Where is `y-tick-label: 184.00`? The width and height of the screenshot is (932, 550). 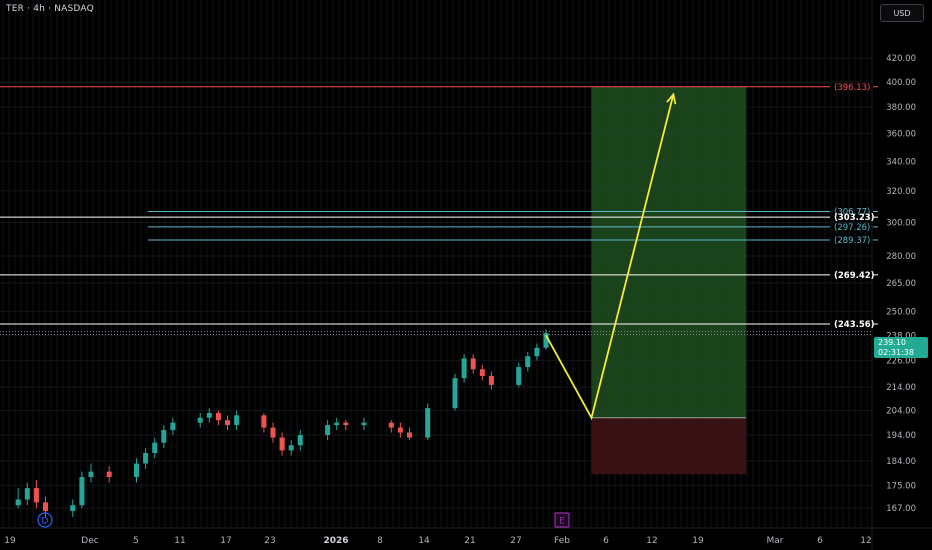
y-tick-label: 184.00 is located at coordinates (901, 462).